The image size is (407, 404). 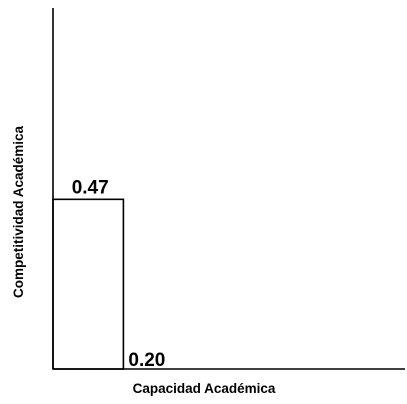 What do you see at coordinates (18, 211) in the screenshot?
I see `y-axis-title: Competitividad Académica` at bounding box center [18, 211].